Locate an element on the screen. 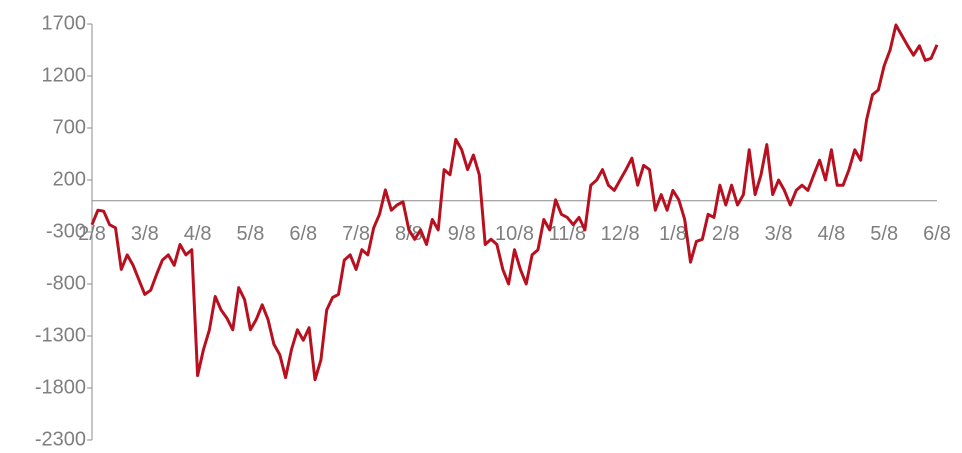 The height and width of the screenshot is (453, 962). y-tick-label: 1200 is located at coordinates (64, 75).